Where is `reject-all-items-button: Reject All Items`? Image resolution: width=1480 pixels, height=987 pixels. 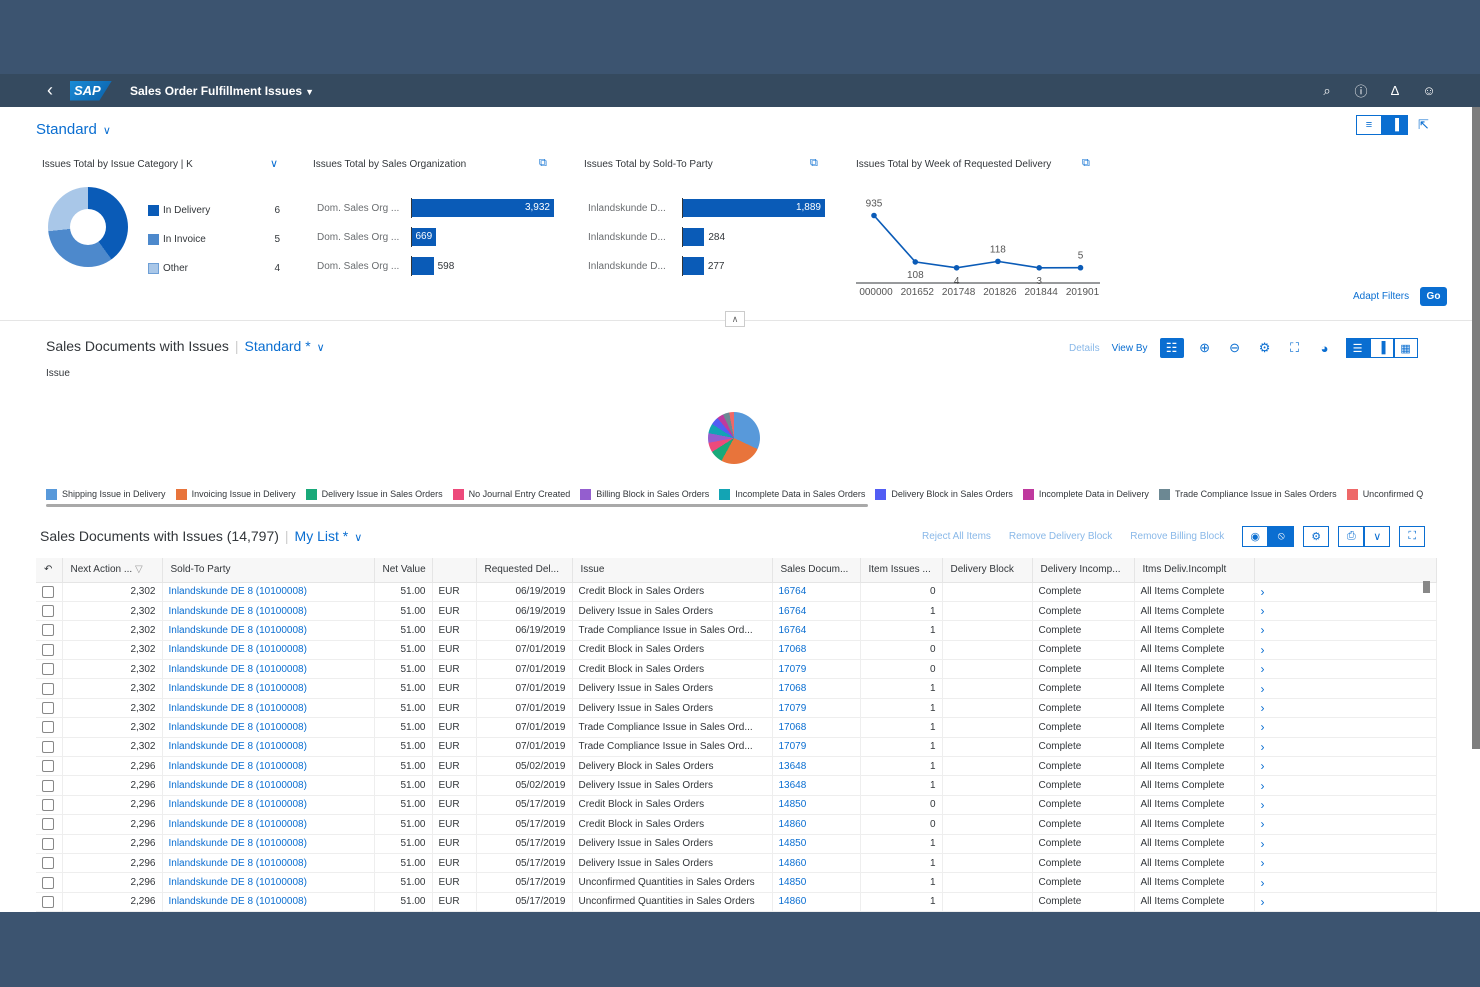
reject-all-items-button: Reject All Items is located at coordinates (956, 536).